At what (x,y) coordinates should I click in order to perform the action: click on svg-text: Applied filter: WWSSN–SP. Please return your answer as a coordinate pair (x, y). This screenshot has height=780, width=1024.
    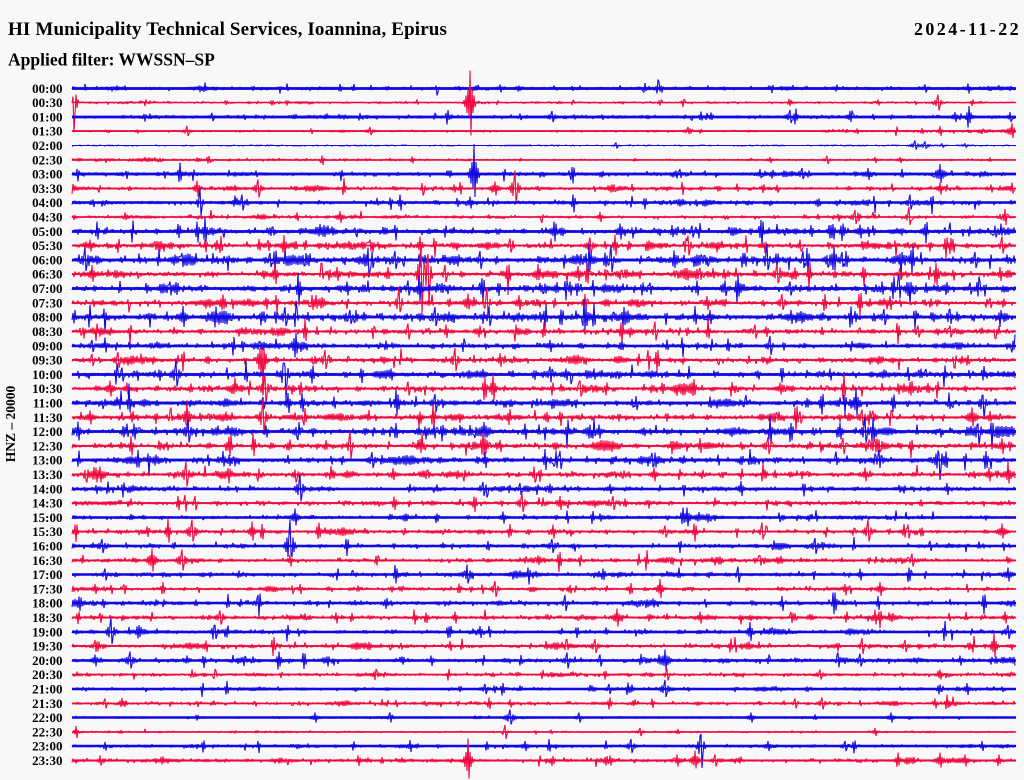
    Looking at the image, I should click on (111, 60).